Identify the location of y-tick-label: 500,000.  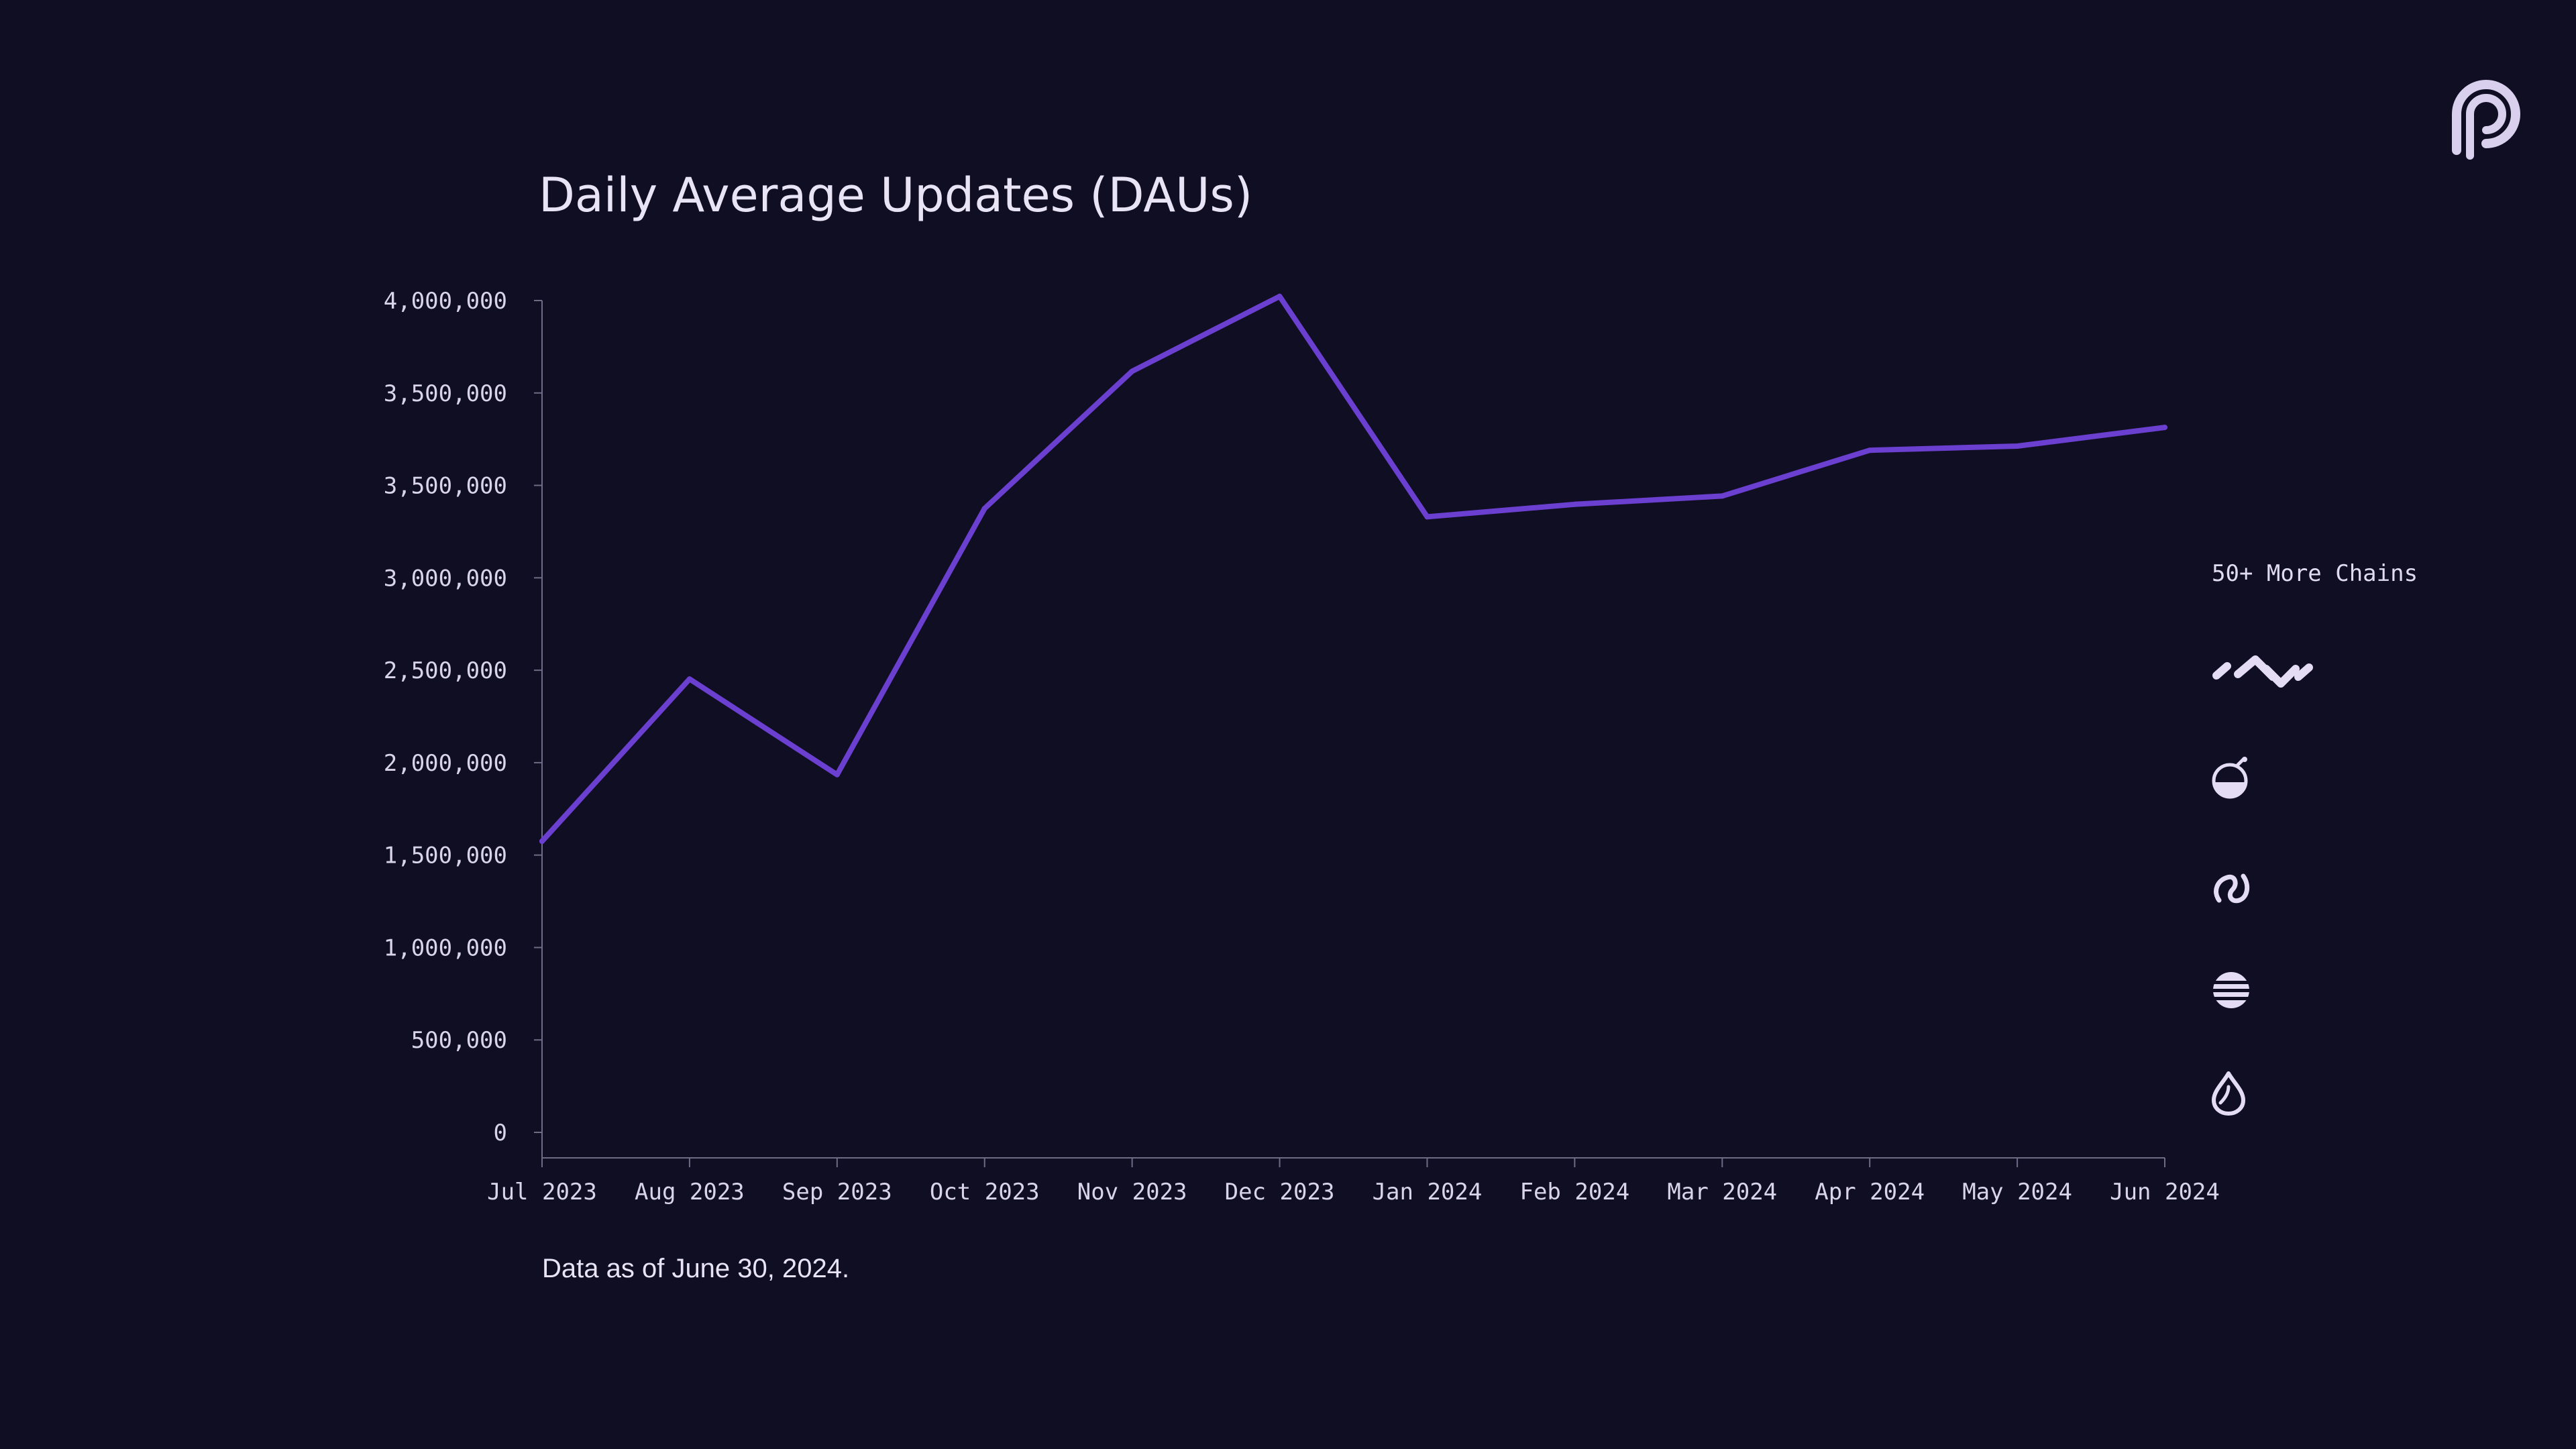
(459, 1040).